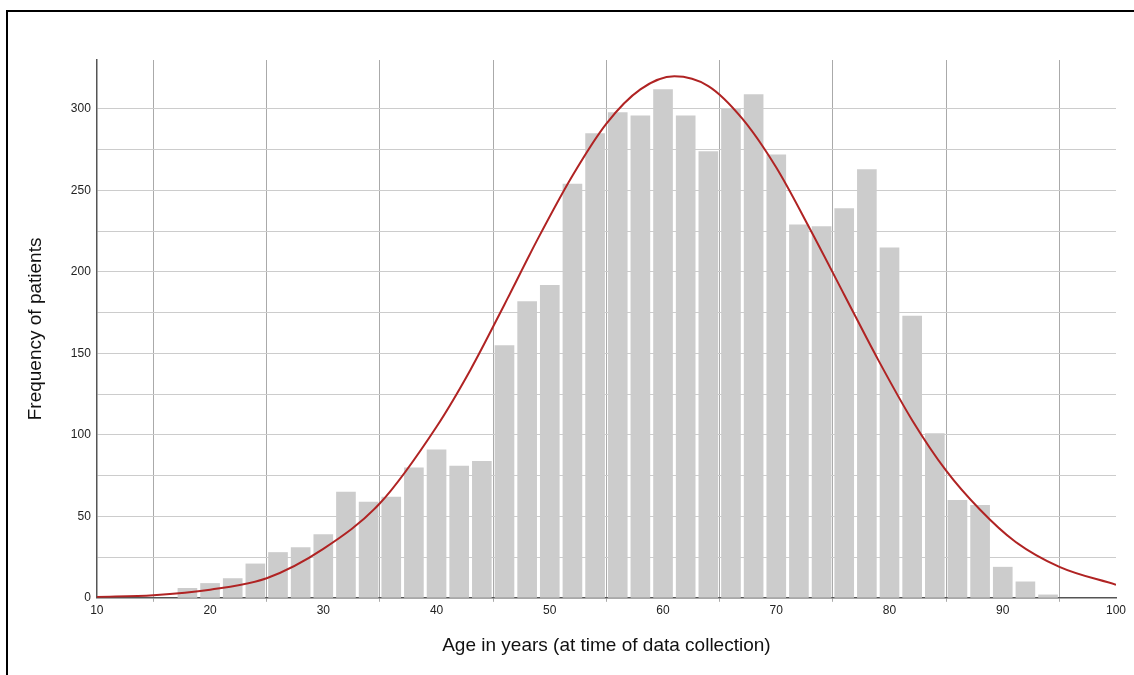 The width and height of the screenshot is (1134, 675). I want to click on x-tick-label: 30, so click(323, 610).